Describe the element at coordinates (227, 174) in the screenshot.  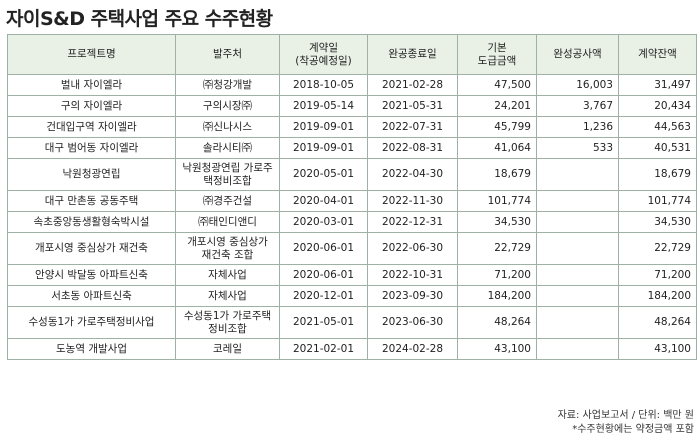
I see `client-cell: 낙원청광연립 가로주택정비조합` at that location.